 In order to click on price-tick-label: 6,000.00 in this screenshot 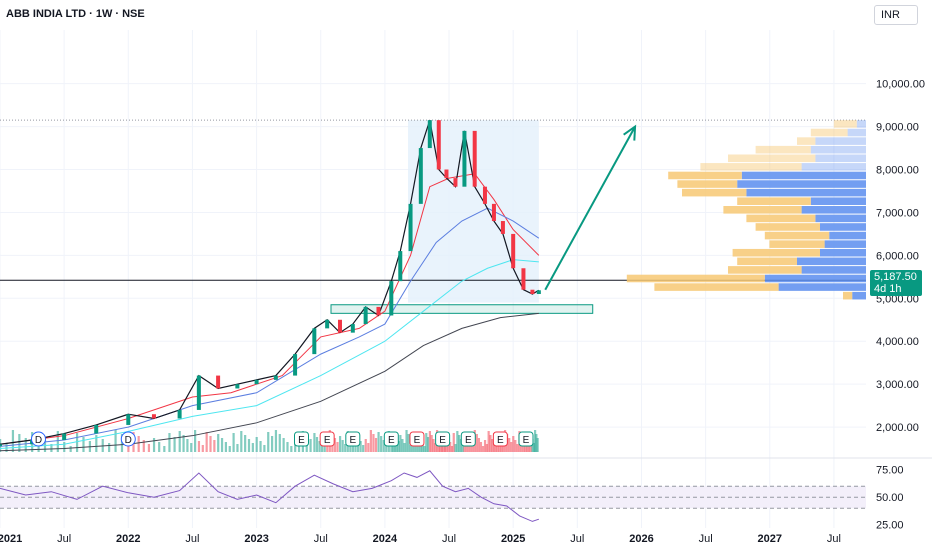, I will do `click(897, 256)`.